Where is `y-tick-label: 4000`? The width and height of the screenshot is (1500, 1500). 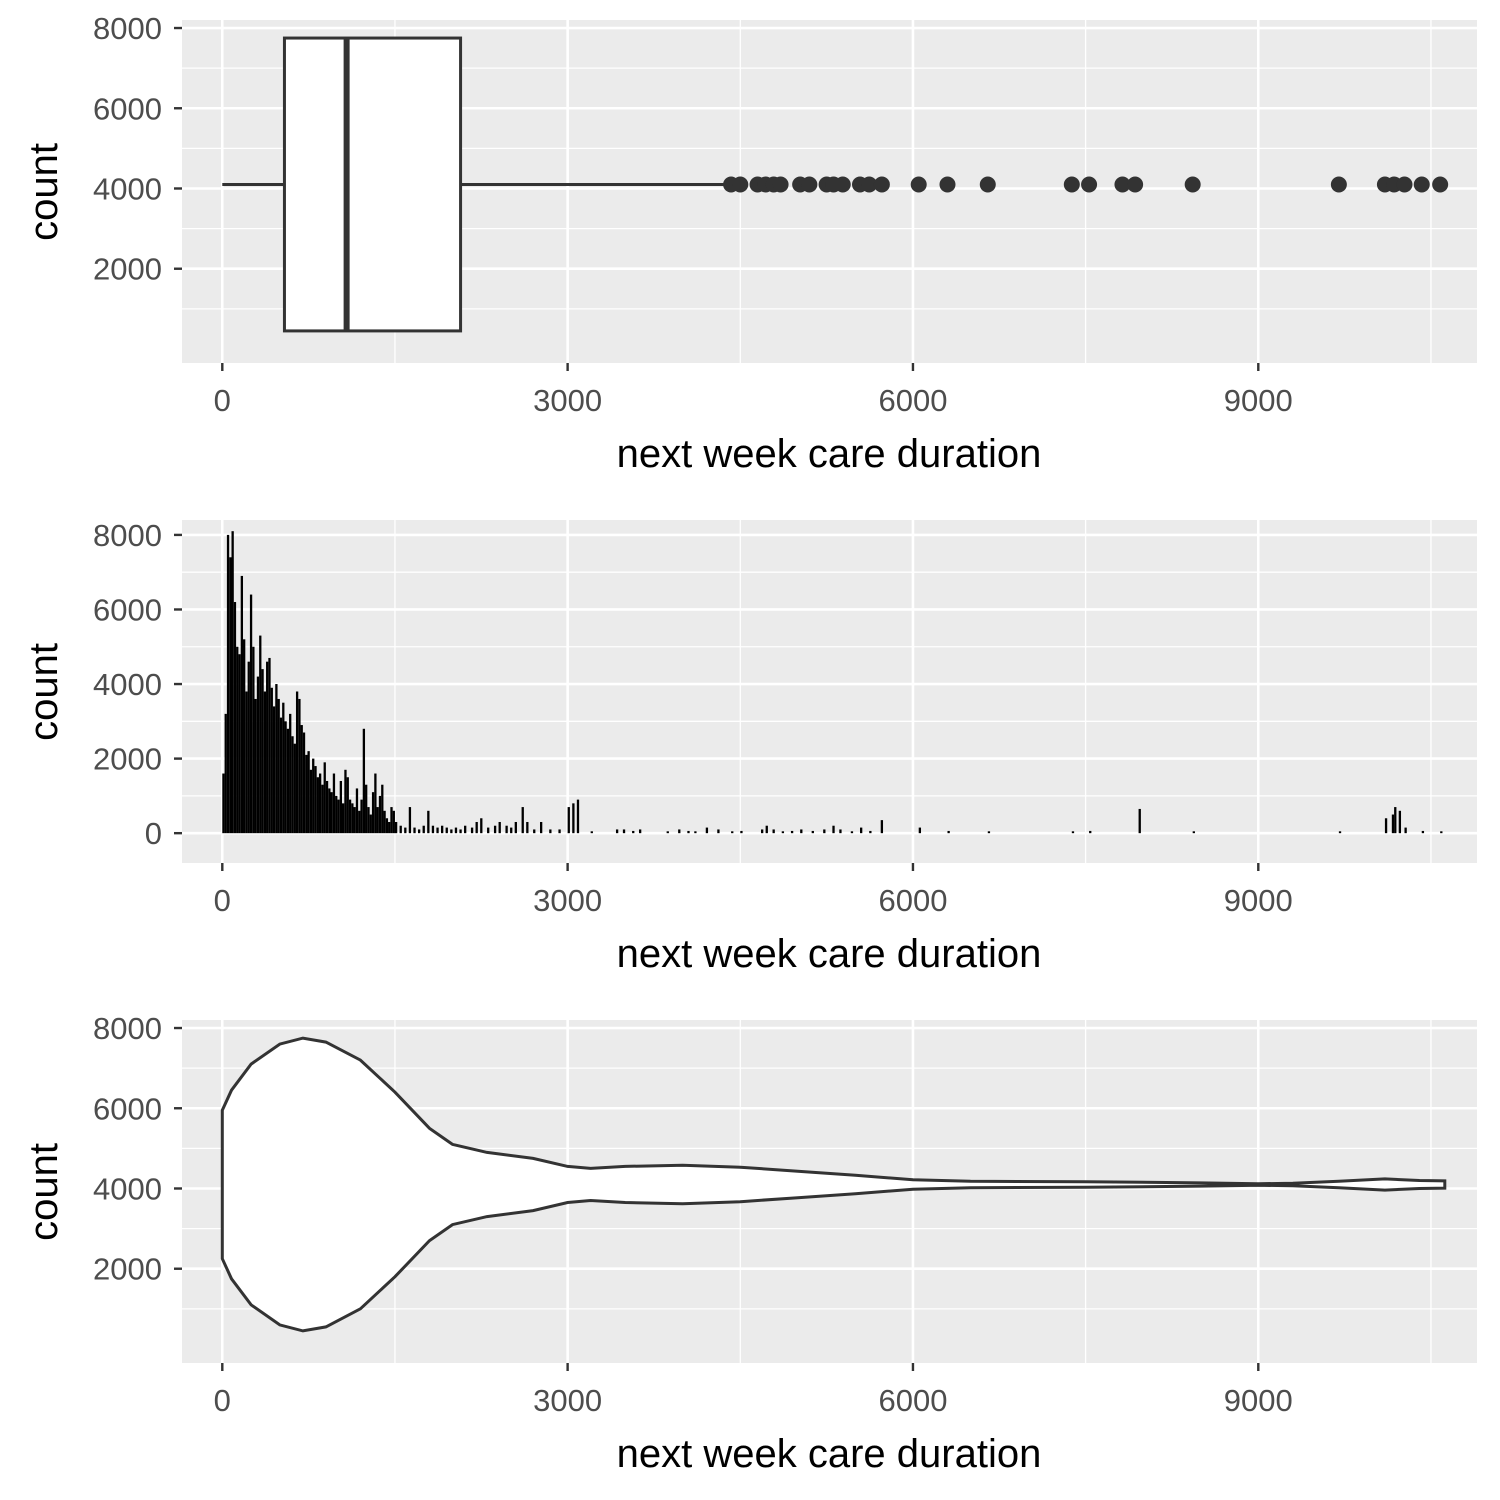 y-tick-label: 4000 is located at coordinates (127, 188).